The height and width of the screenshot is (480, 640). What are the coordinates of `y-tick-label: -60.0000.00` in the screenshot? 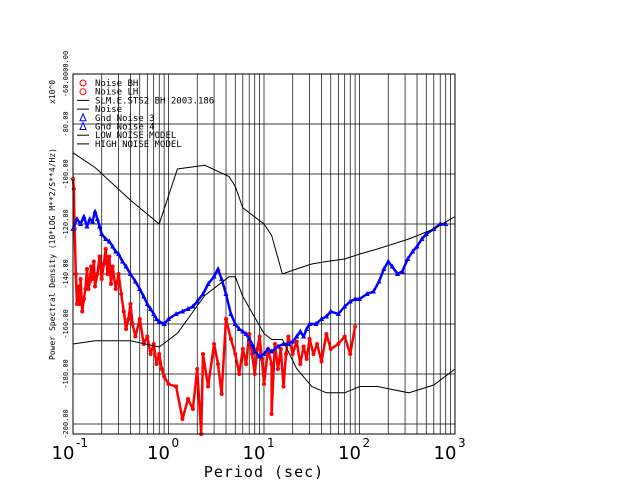 It's located at (66, 74).